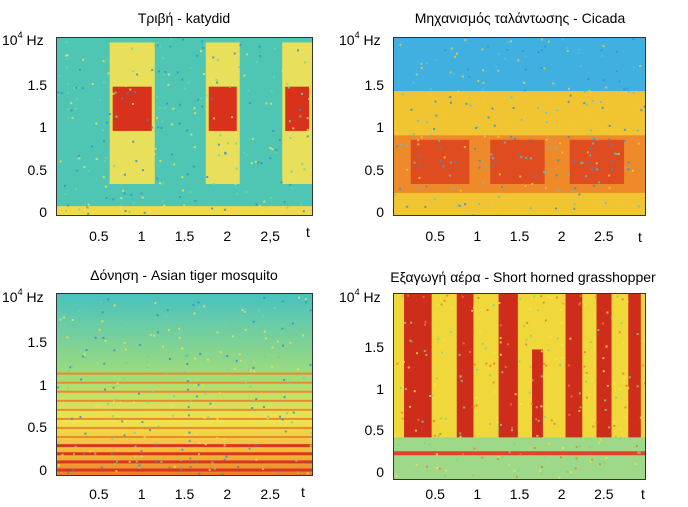 This screenshot has height=507, width=688. What do you see at coordinates (523, 277) in the screenshot?
I see `chart-title: Εξαγωγή αέρα - Short horned grasshopper` at bounding box center [523, 277].